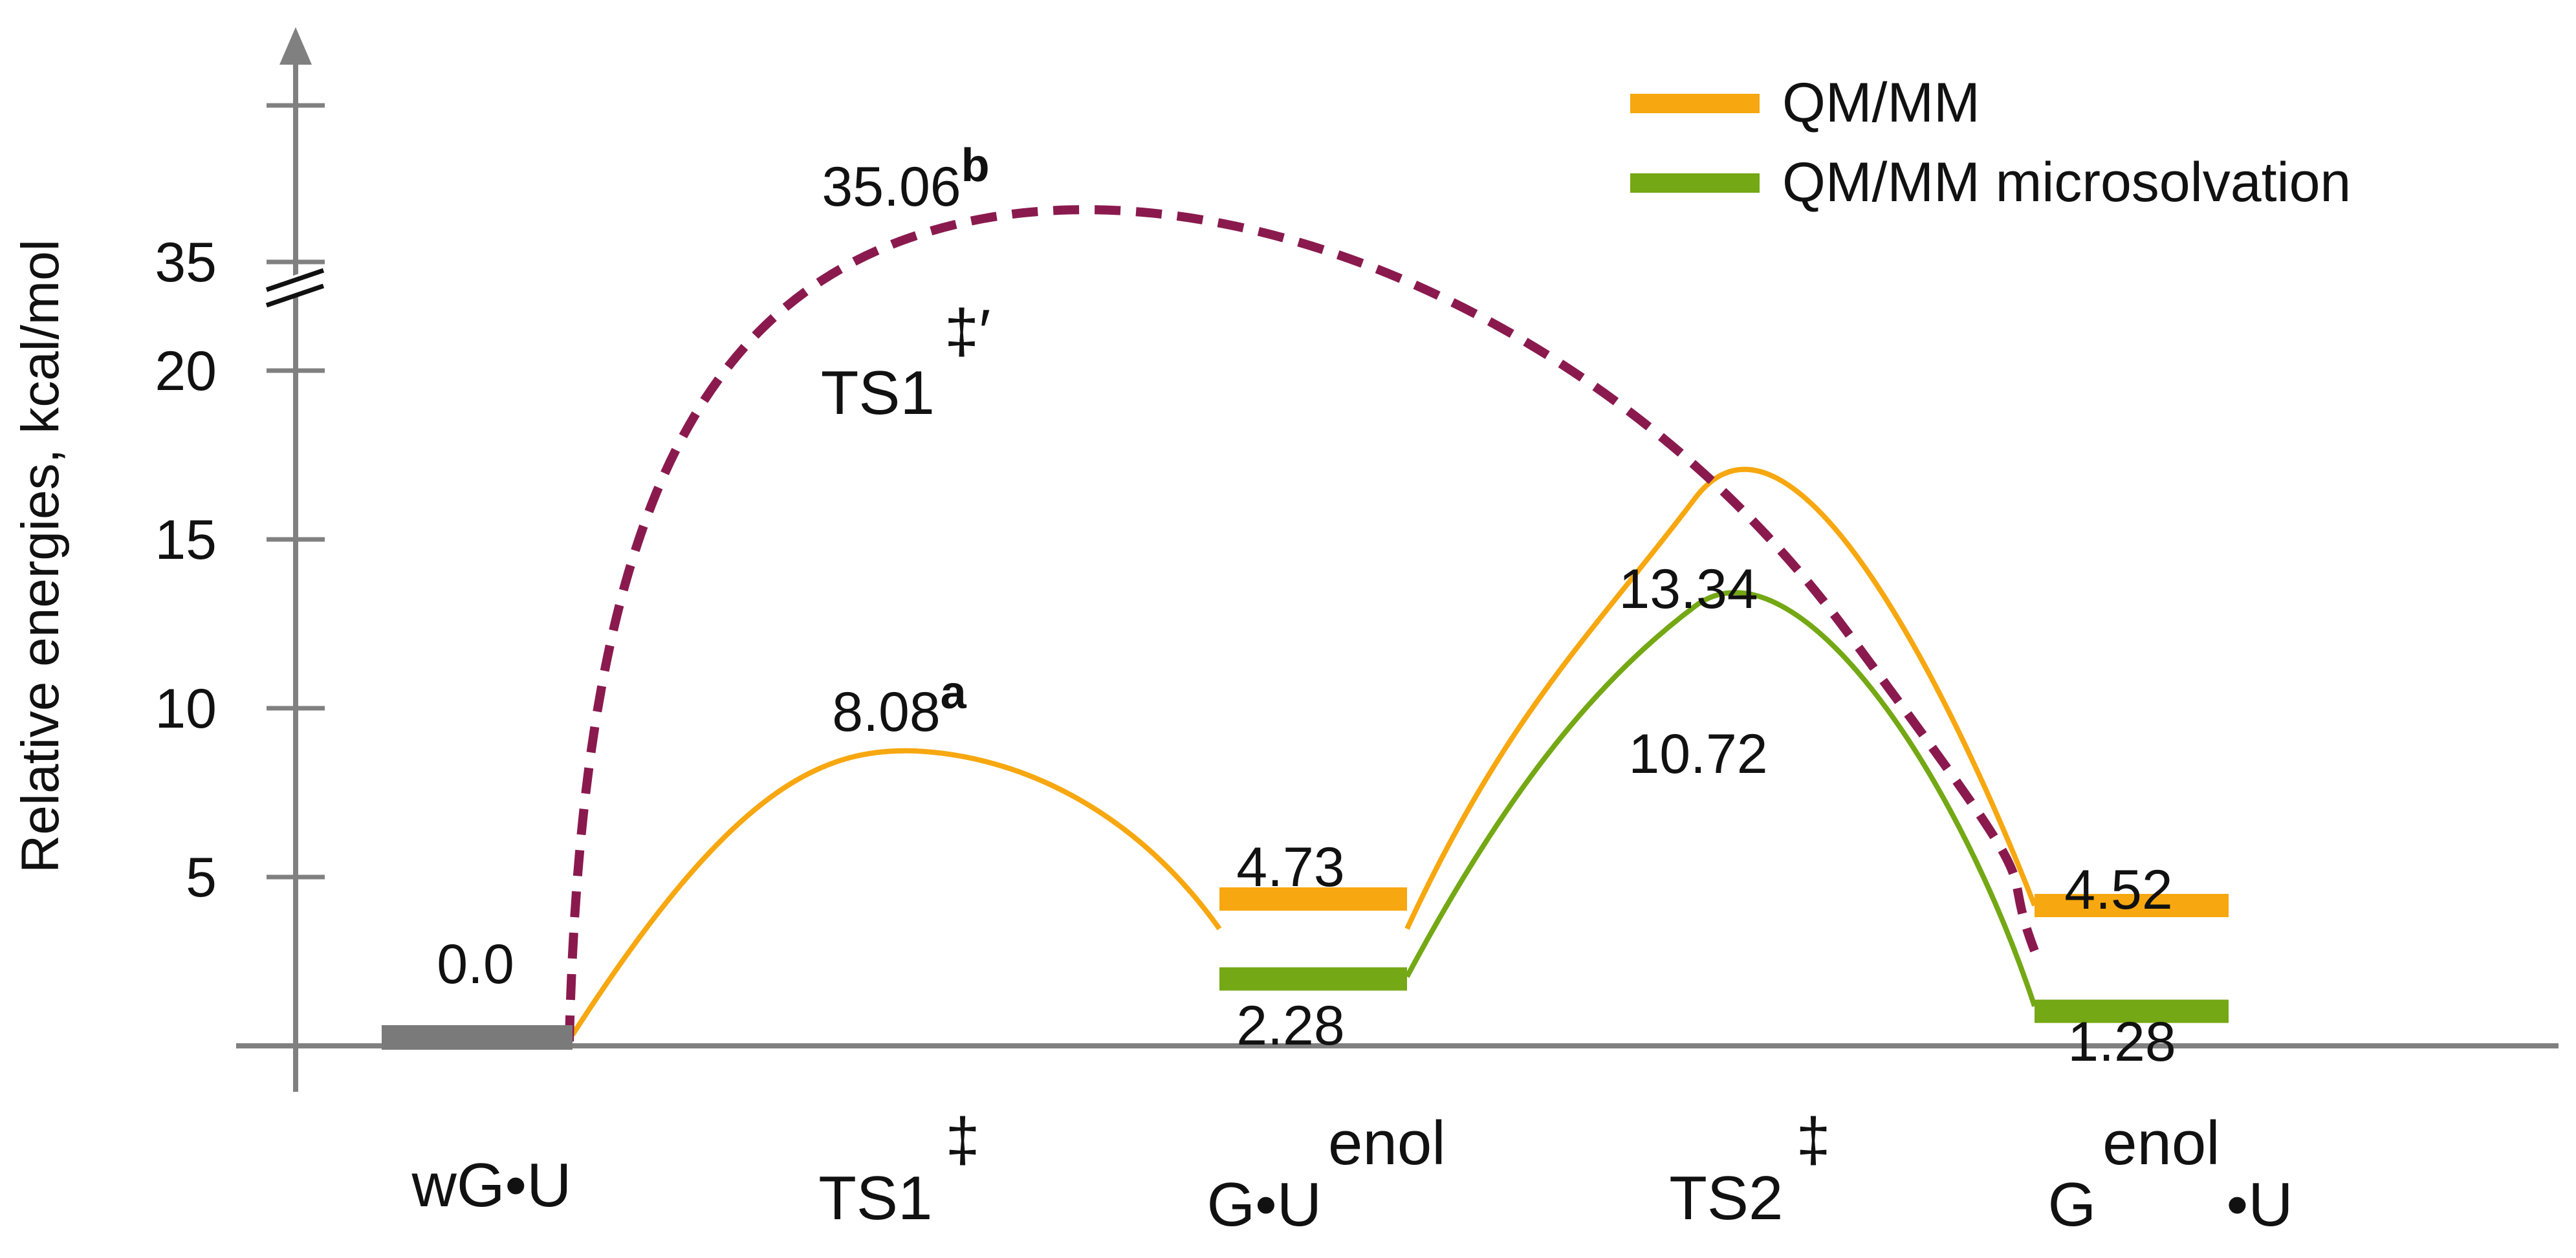 This screenshot has width=2576, height=1258. Describe the element at coordinates (905, 362) in the screenshot. I see `state-label-ts1-prime: TS1‡′` at that location.